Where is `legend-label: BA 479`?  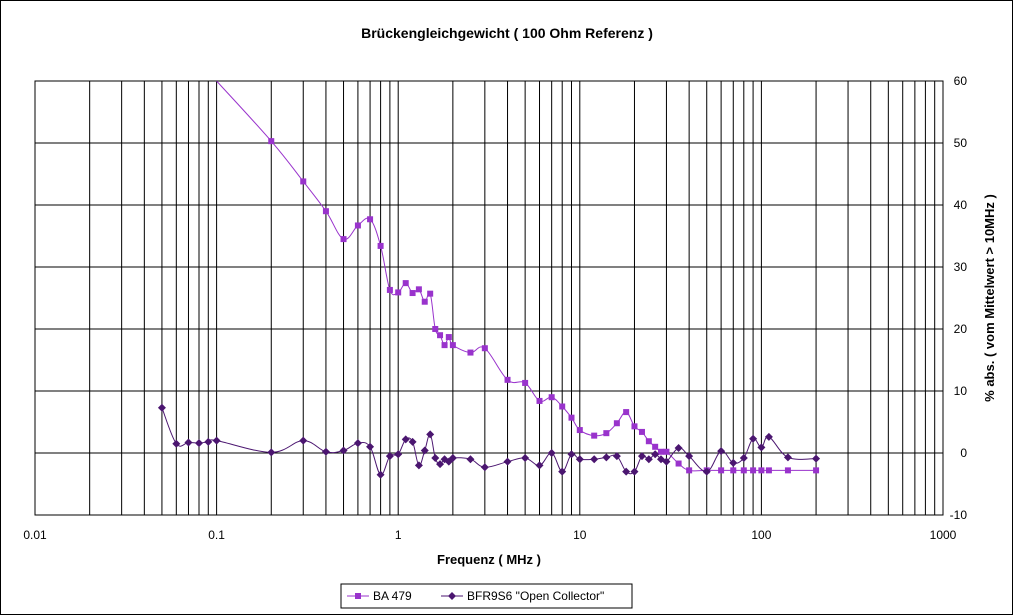 legend-label: BA 479 is located at coordinates (392, 596).